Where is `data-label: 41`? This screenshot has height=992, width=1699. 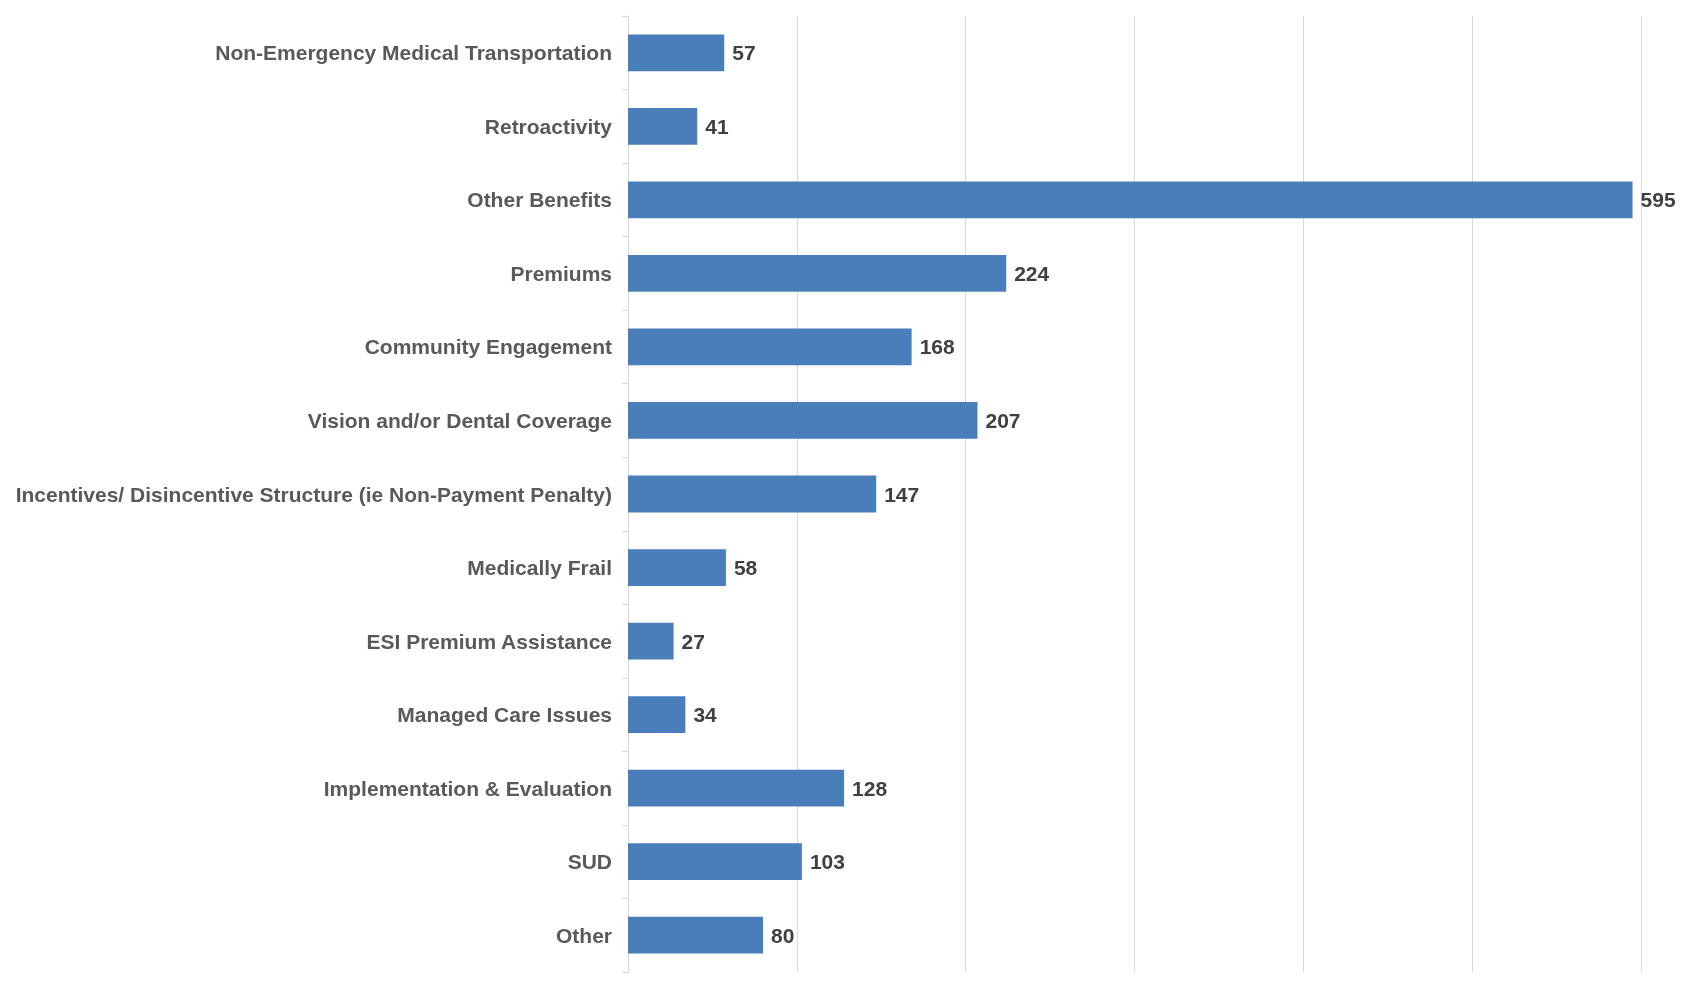 data-label: 41 is located at coordinates (717, 126).